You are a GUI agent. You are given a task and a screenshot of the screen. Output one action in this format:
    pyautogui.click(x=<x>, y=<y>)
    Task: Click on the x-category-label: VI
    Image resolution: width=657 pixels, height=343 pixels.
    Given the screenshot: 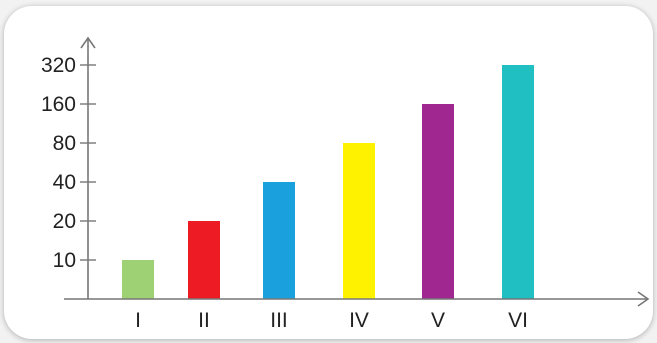 What is the action you would take?
    pyautogui.click(x=518, y=320)
    